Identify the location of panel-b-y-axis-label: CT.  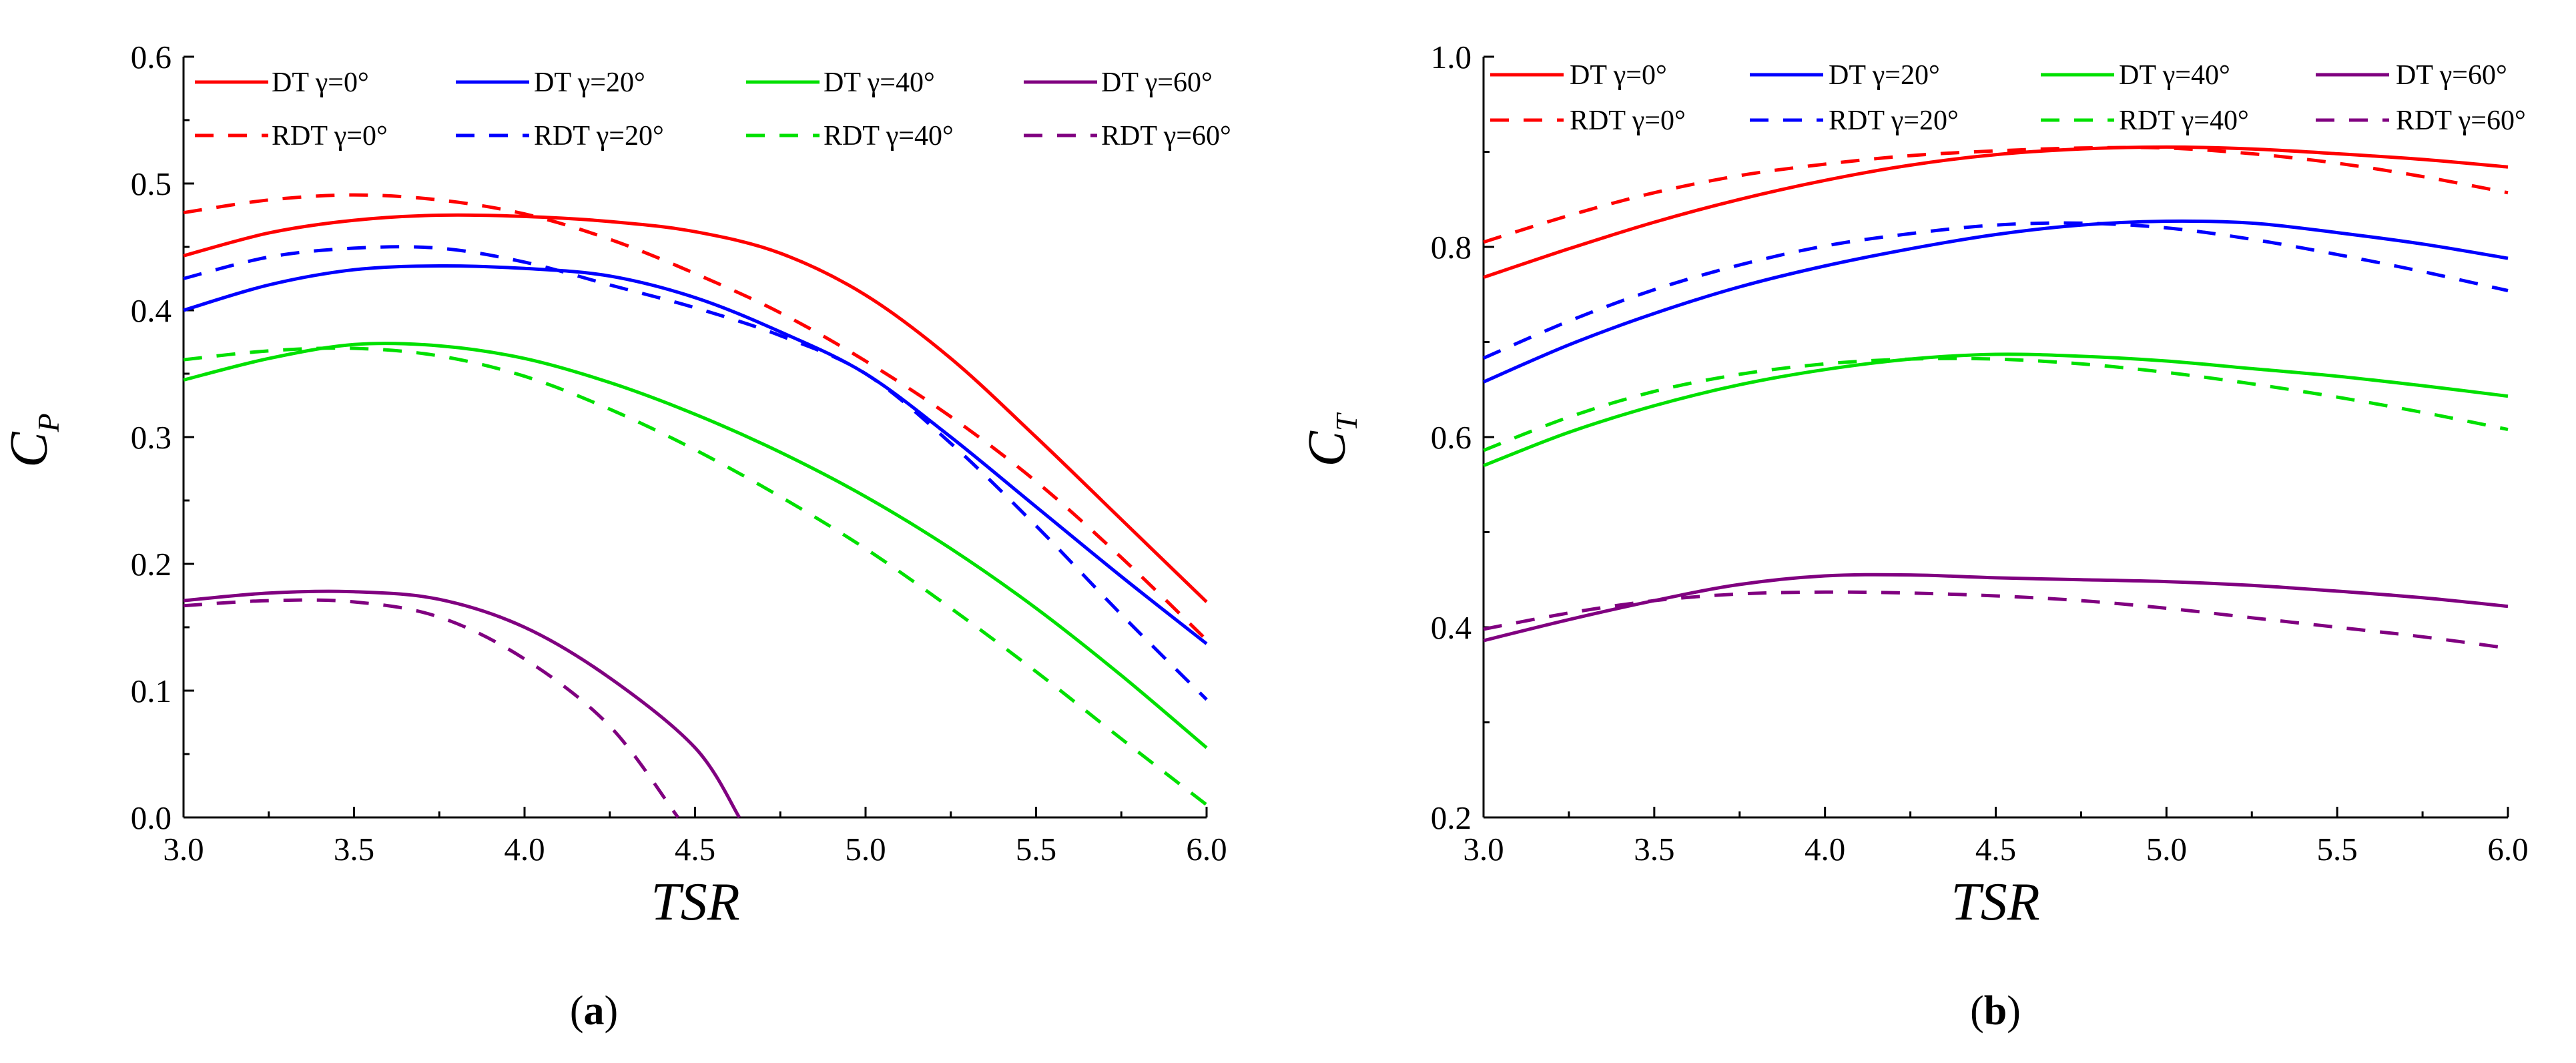
(1330, 439).